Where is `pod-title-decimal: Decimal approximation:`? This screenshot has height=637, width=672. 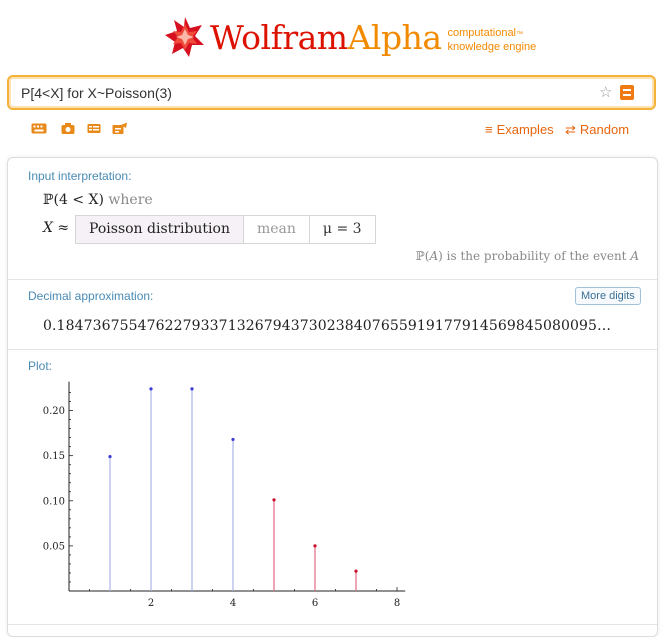 pod-title-decimal: Decimal approximation: is located at coordinates (91, 296).